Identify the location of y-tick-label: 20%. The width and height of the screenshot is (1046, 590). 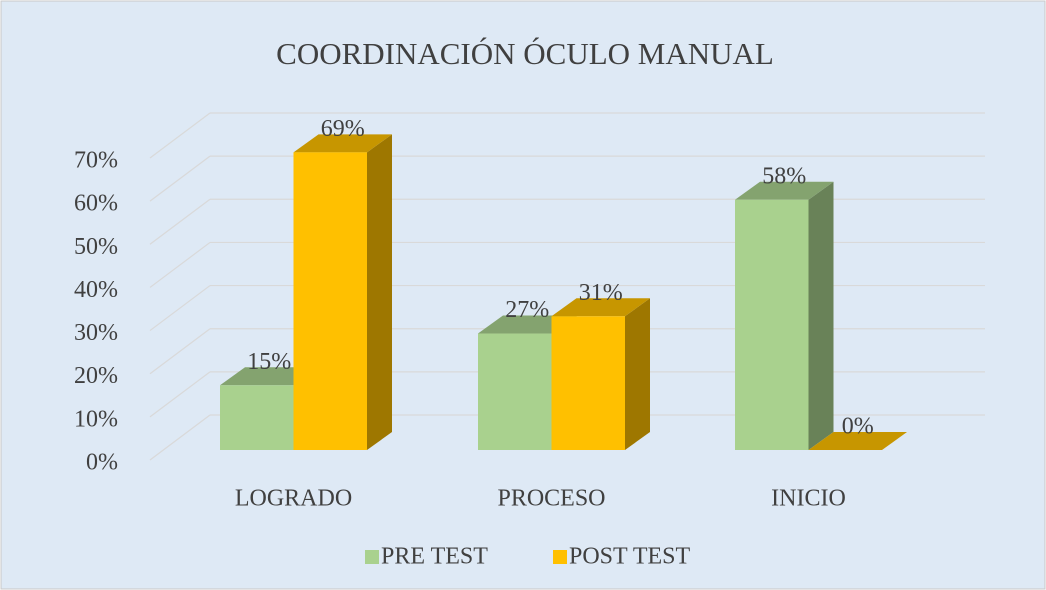
(96, 376).